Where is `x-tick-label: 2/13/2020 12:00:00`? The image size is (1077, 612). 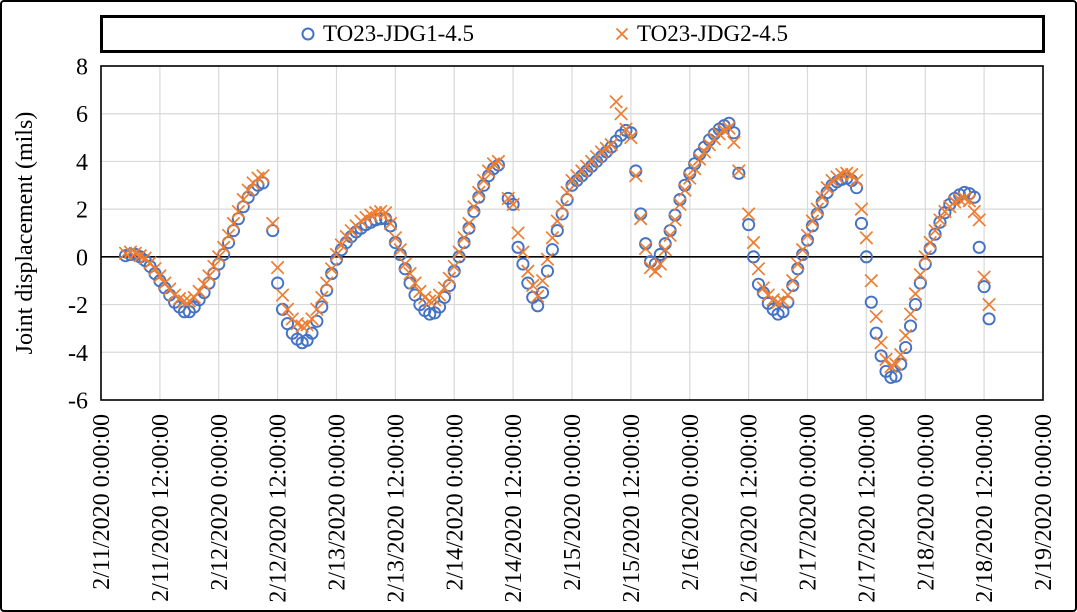 x-tick-label: 2/13/2020 12:00:00 is located at coordinates (396, 508).